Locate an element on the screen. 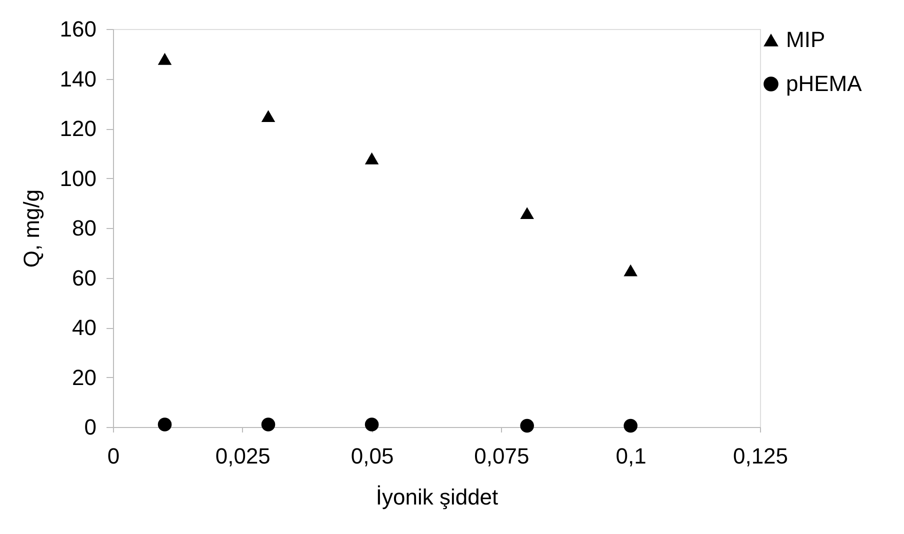 The image size is (904, 534). y-tick-label: 60 is located at coordinates (84, 277).